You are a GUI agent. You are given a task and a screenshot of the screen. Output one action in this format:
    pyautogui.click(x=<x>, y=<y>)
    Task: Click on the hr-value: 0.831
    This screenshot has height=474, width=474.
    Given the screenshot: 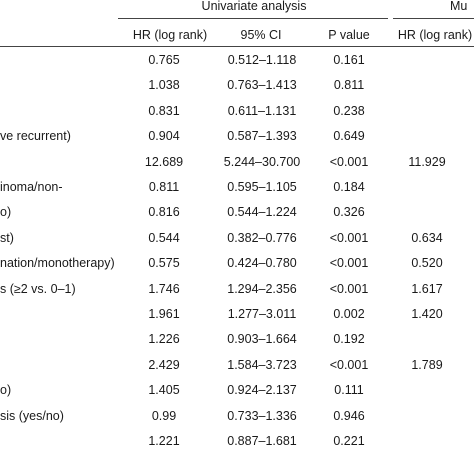 What is the action you would take?
    pyautogui.click(x=164, y=111)
    